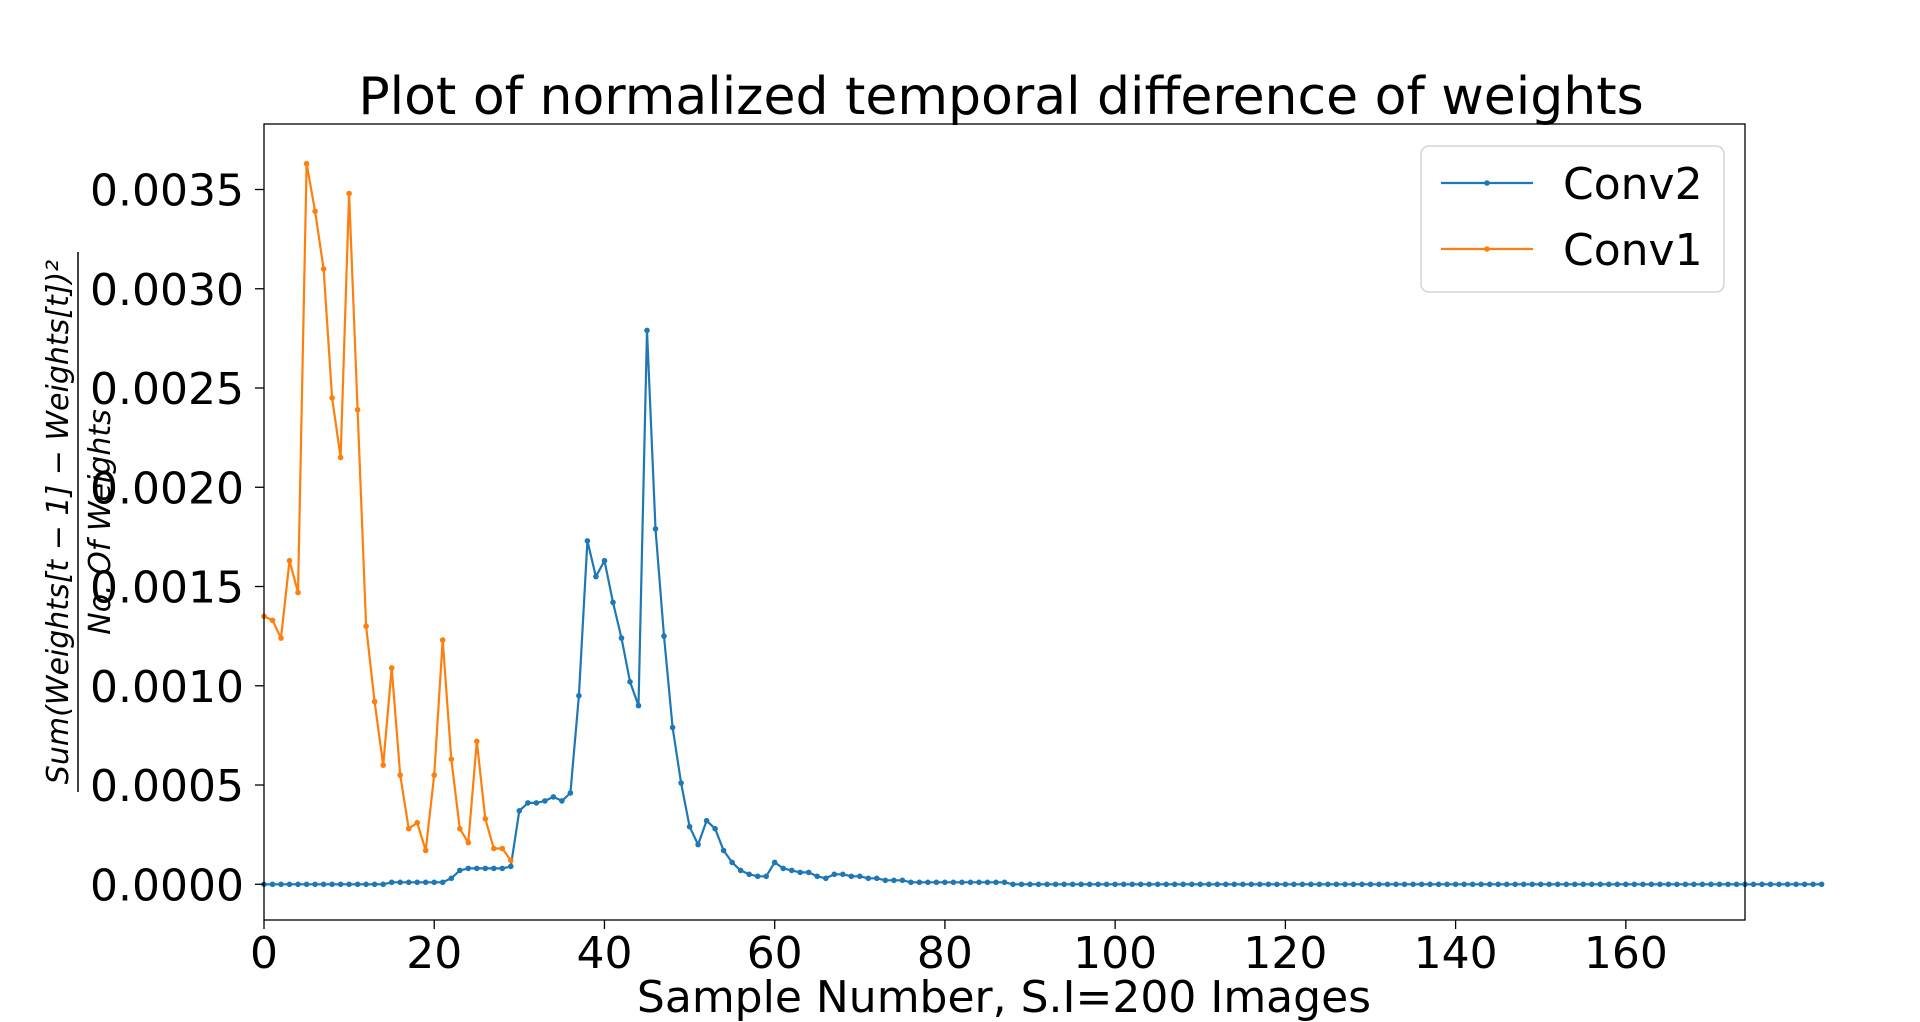 This screenshot has width=1920, height=1022. Describe the element at coordinates (387, 512) in the screenshot. I see `series-markers-conv1` at that location.